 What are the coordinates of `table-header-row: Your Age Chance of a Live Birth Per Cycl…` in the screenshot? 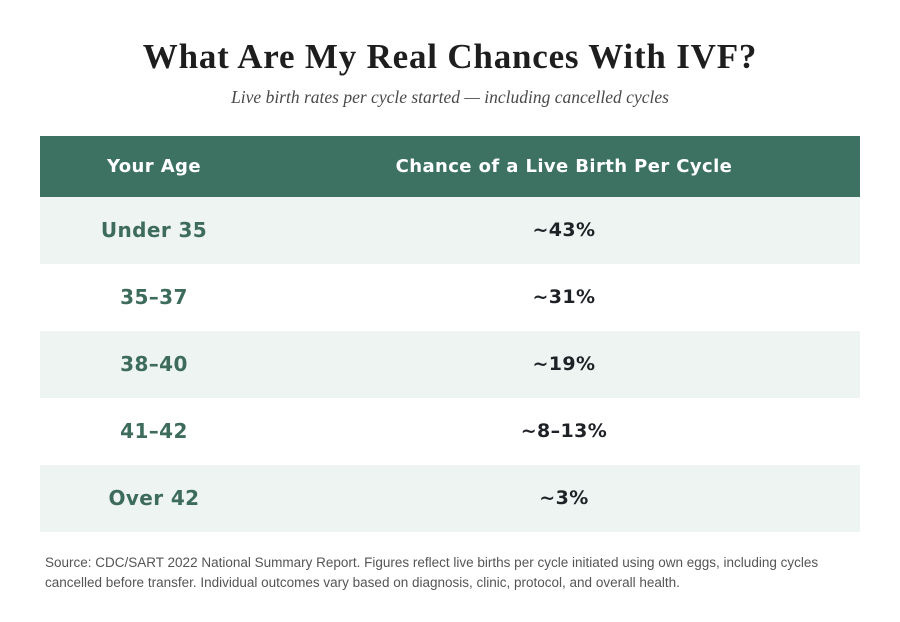 It's located at (450, 166).